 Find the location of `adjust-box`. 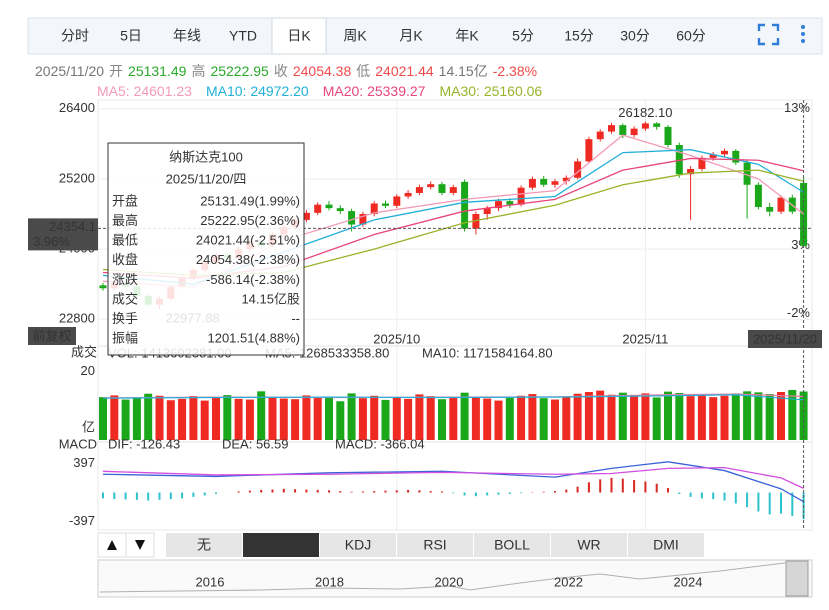

adjust-box is located at coordinates (52, 336).